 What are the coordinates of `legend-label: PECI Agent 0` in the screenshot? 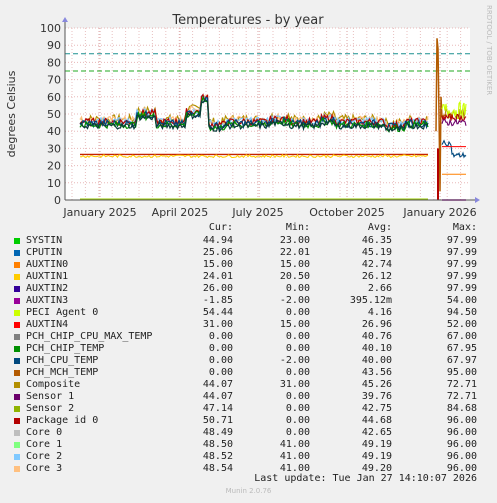 It's located at (62, 312).